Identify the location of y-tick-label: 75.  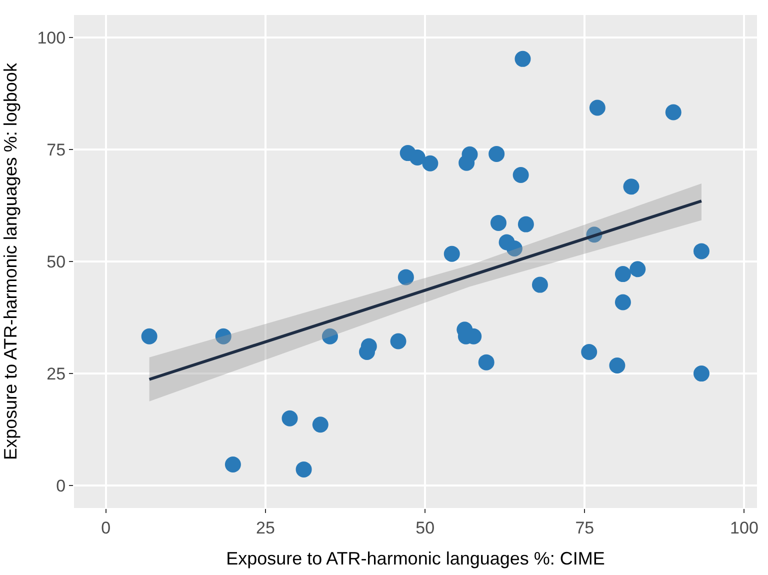
(56, 150).